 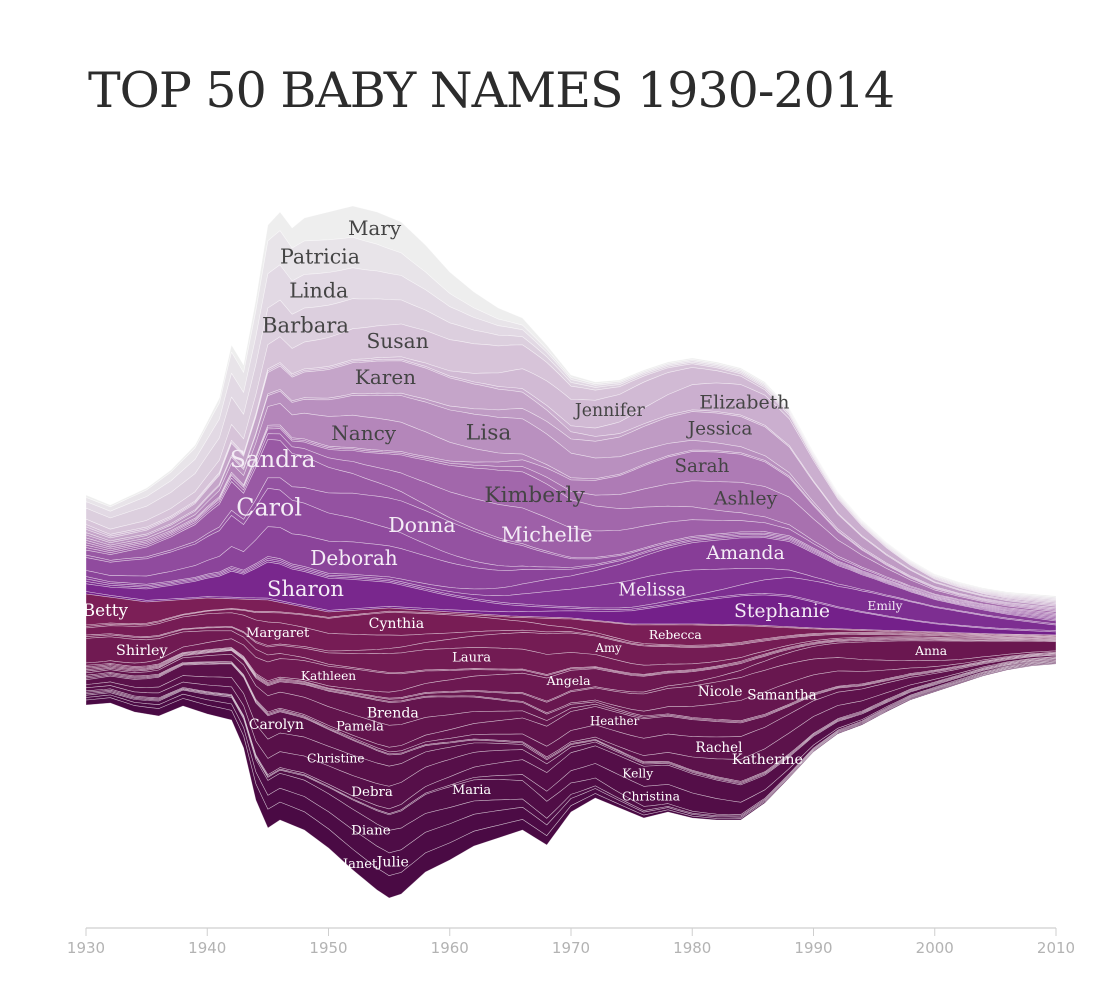 I want to click on label-betty: Betty, so click(x=106, y=610).